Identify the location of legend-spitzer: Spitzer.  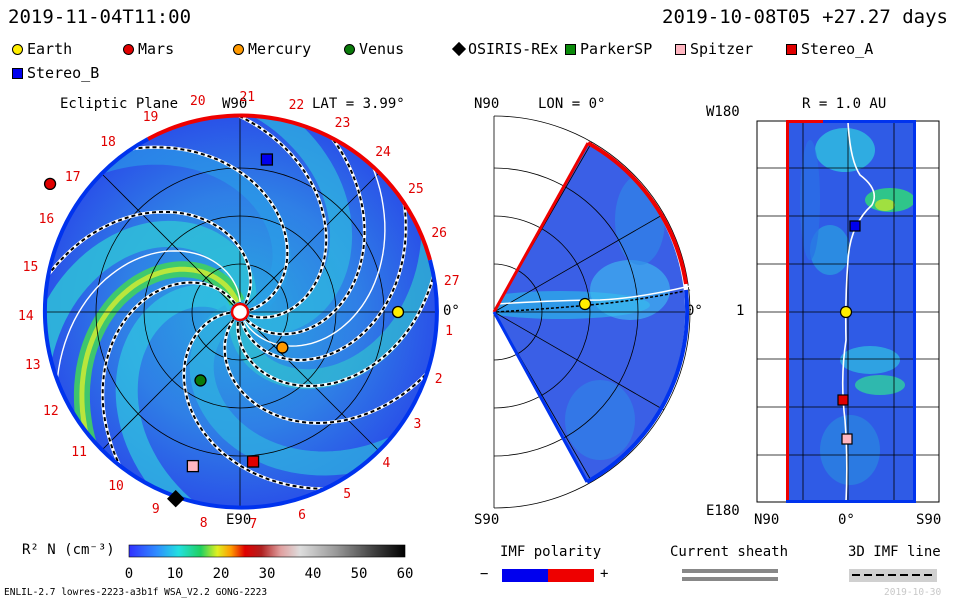
(714, 49).